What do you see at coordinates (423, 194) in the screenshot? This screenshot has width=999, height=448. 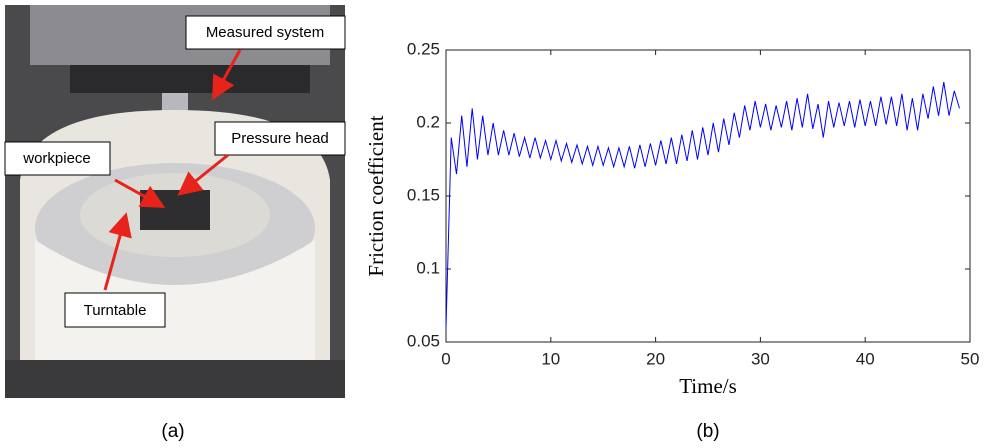 I see `y-tick-label: 0.15` at bounding box center [423, 194].